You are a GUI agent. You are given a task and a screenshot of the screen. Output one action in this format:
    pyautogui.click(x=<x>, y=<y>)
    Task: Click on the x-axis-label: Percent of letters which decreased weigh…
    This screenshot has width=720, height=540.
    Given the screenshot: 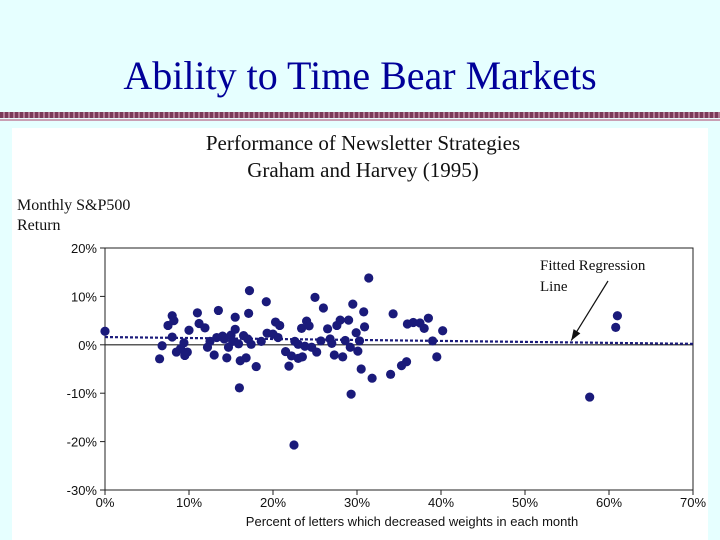 What is the action you would take?
    pyautogui.click(x=412, y=521)
    